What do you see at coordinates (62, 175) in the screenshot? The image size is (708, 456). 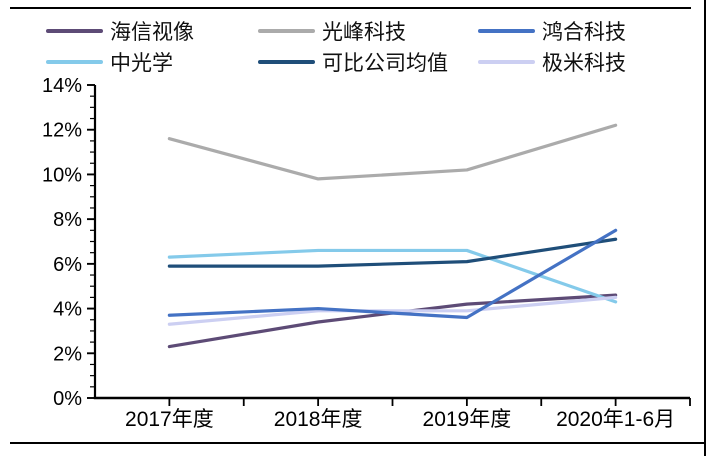 I see `y-tick-label: 10%` at bounding box center [62, 175].